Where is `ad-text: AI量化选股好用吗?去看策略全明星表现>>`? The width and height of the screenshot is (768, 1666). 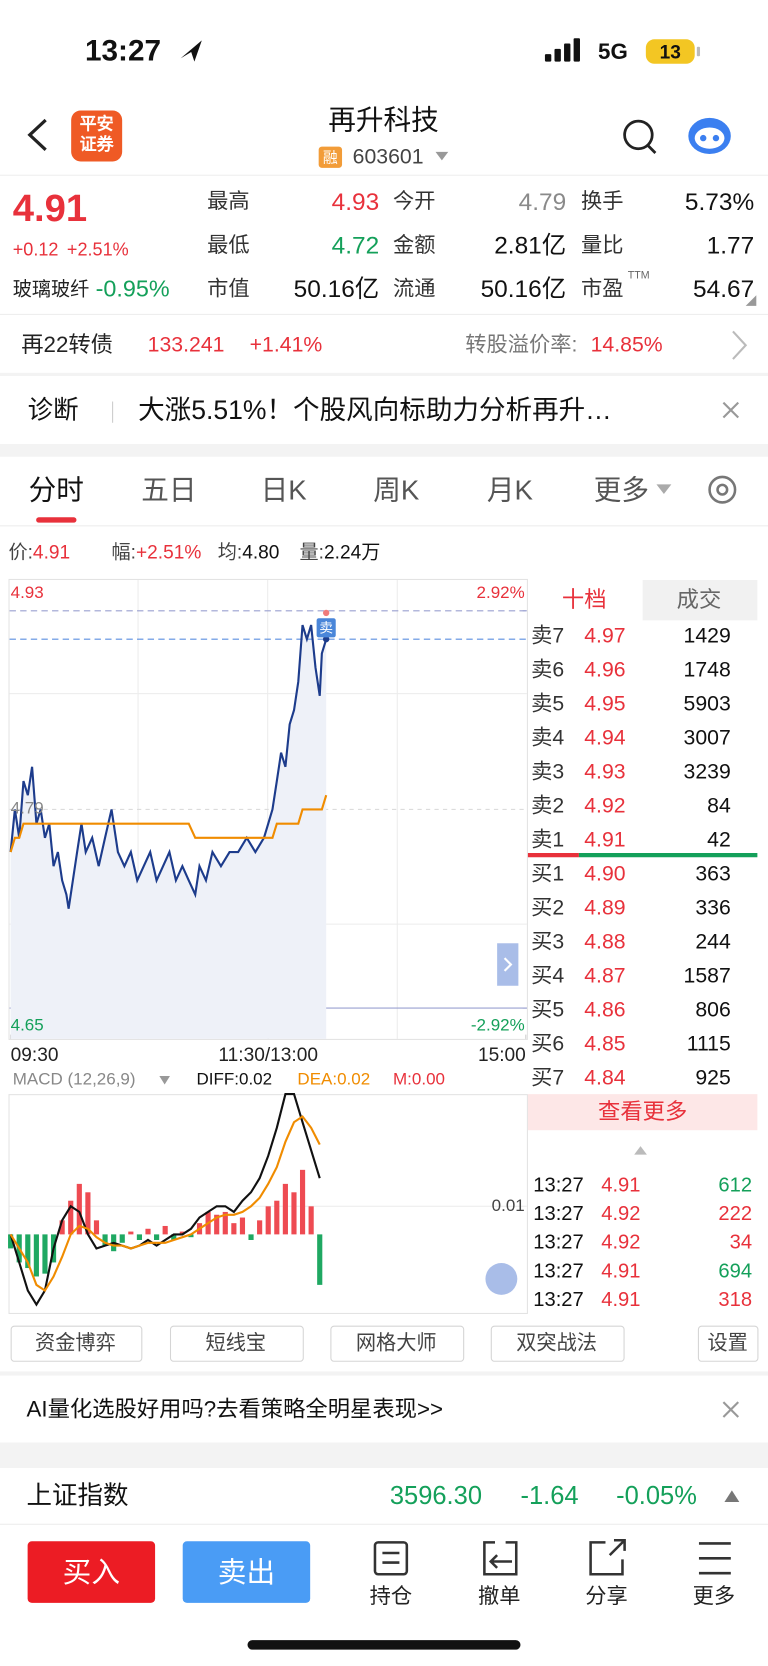
ad-text: AI量化选股好用吗?去看策略全明星表现>> is located at coordinates (235, 1409).